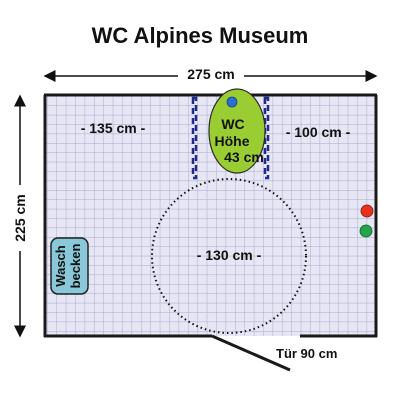  I want to click on left-clearance-label: - 135 cm -, so click(113, 128).